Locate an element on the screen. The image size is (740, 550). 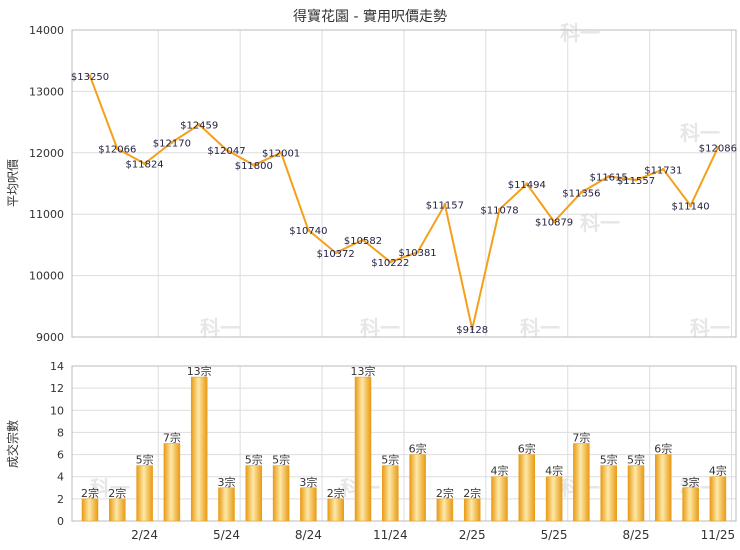
price-data-label: $10381 is located at coordinates (418, 253).